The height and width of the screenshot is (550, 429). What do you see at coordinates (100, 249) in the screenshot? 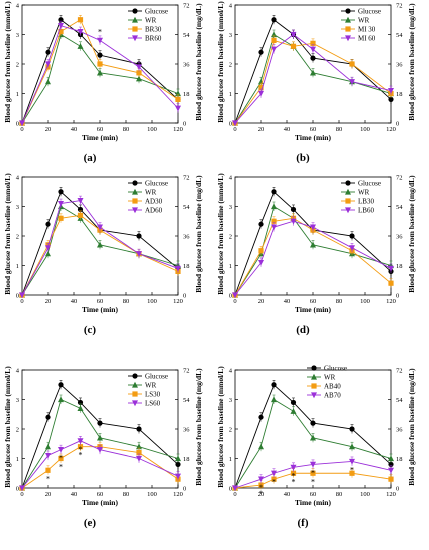
I see `series-wr` at bounding box center [100, 249].